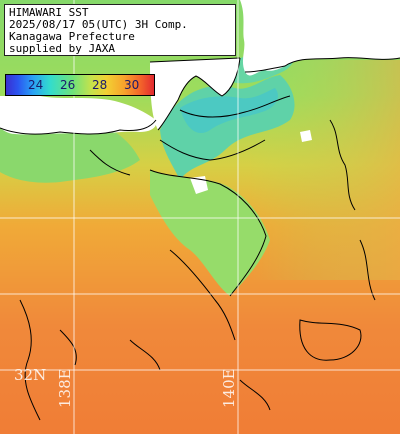 This screenshot has height=434, width=400. Describe the element at coordinates (78, 115) in the screenshot. I see `land-west` at that location.